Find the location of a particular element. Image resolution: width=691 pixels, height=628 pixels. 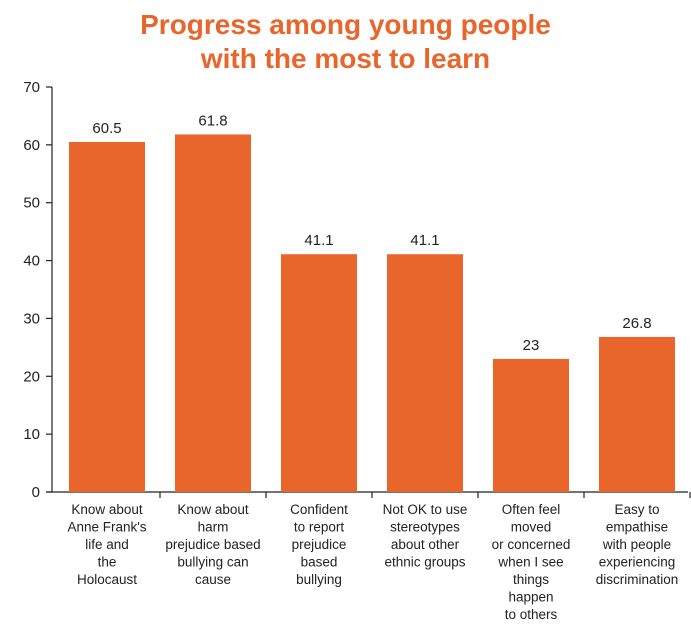

y-tick-label: 70 is located at coordinates (31, 87).